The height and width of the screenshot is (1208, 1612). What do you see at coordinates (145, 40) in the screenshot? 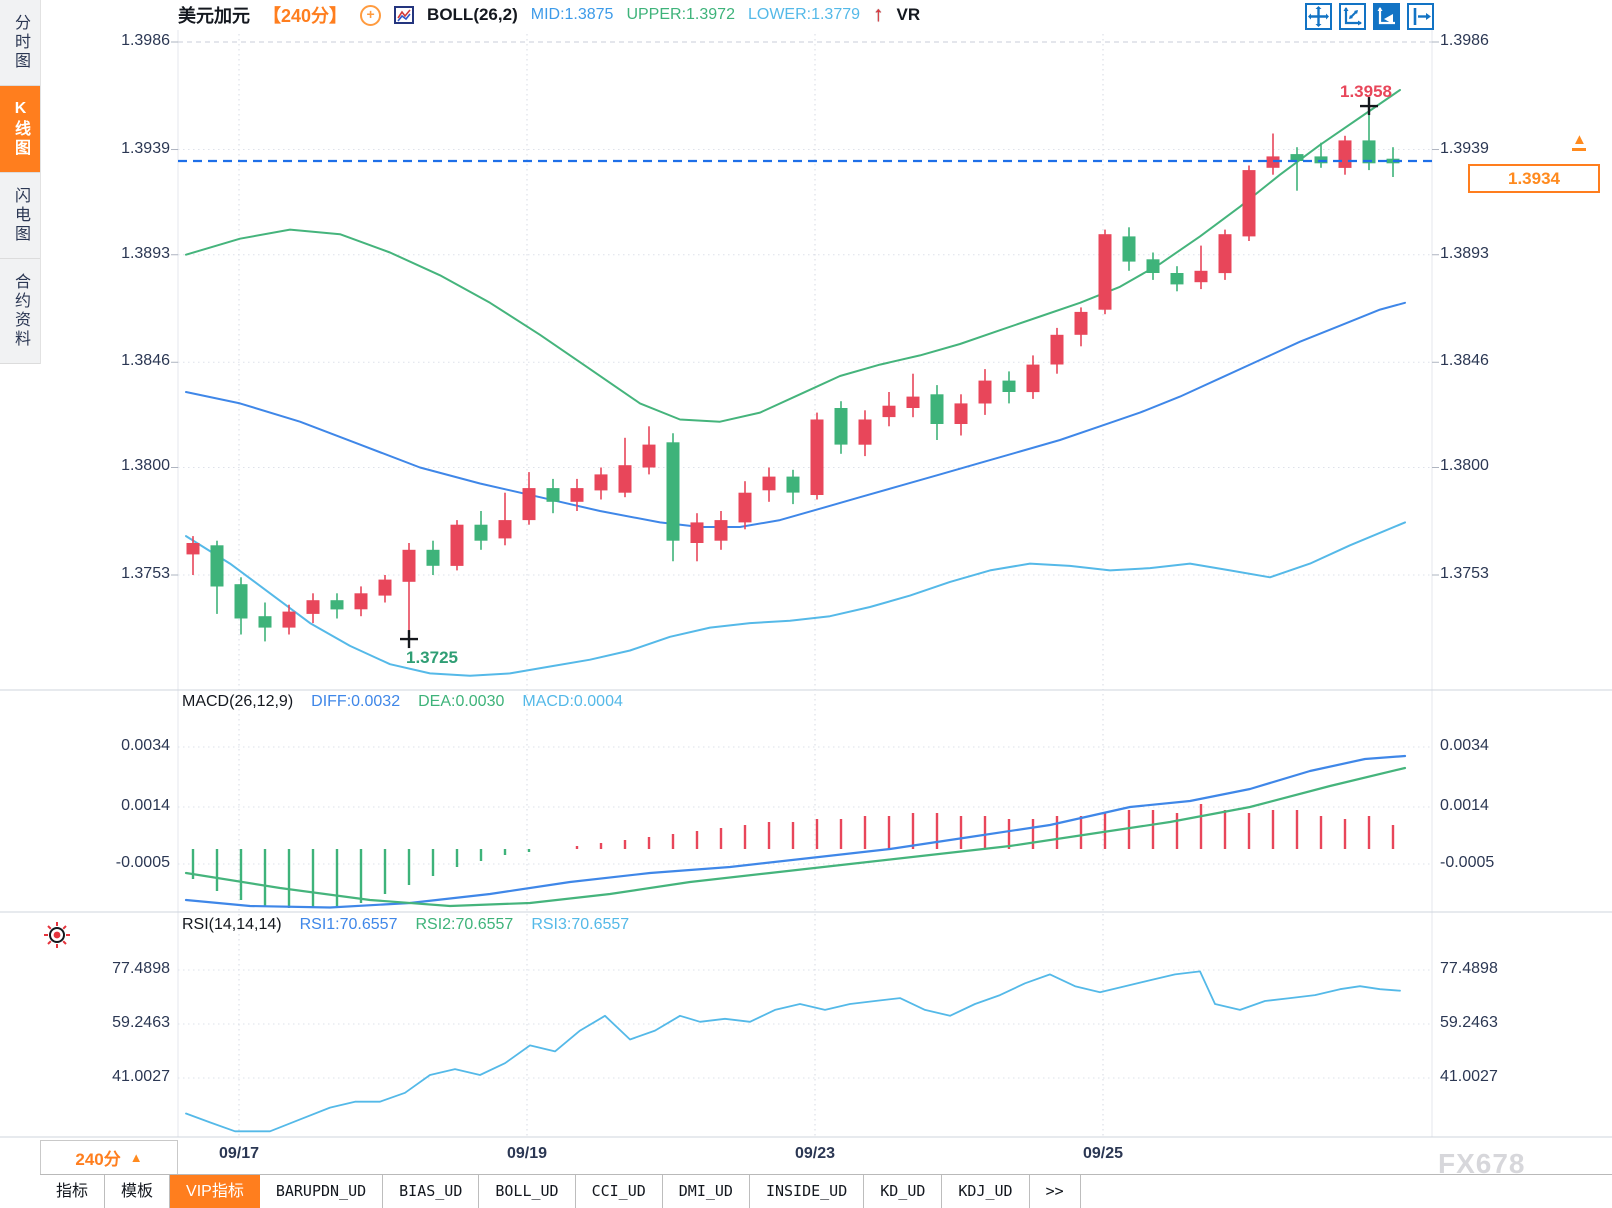
I see `price-axis-label-left: 1.3986` at bounding box center [145, 40].